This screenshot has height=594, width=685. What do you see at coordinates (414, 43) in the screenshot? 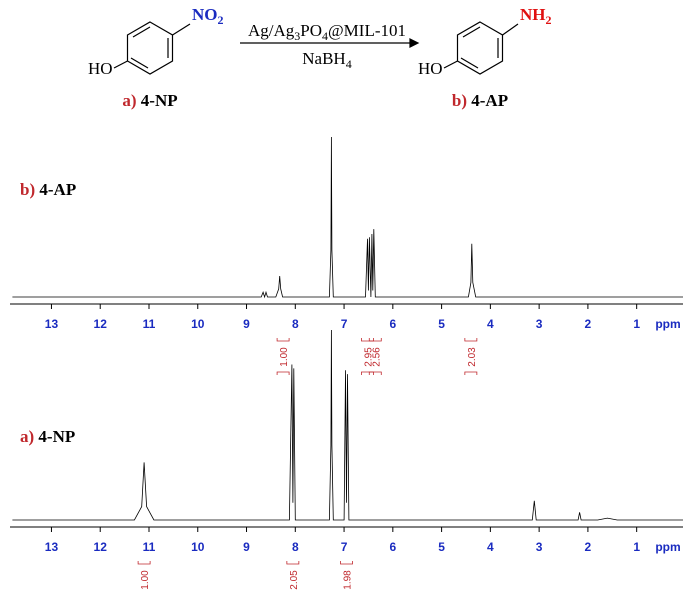
I see `arrow-head` at bounding box center [414, 43].